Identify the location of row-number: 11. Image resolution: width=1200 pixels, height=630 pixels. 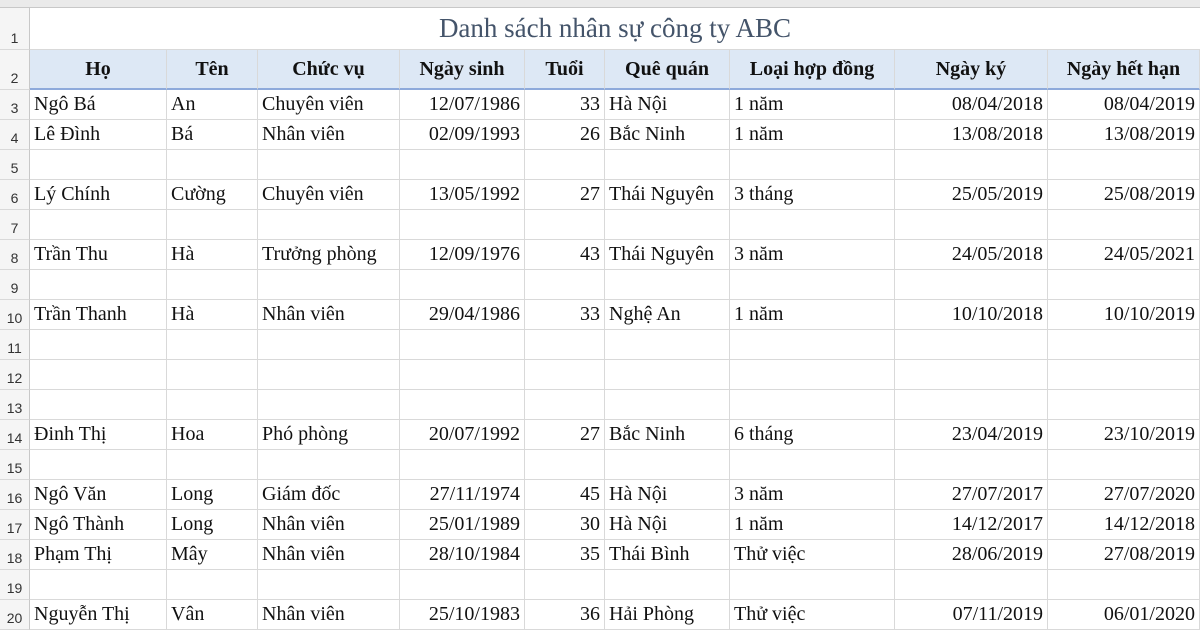
(15, 345).